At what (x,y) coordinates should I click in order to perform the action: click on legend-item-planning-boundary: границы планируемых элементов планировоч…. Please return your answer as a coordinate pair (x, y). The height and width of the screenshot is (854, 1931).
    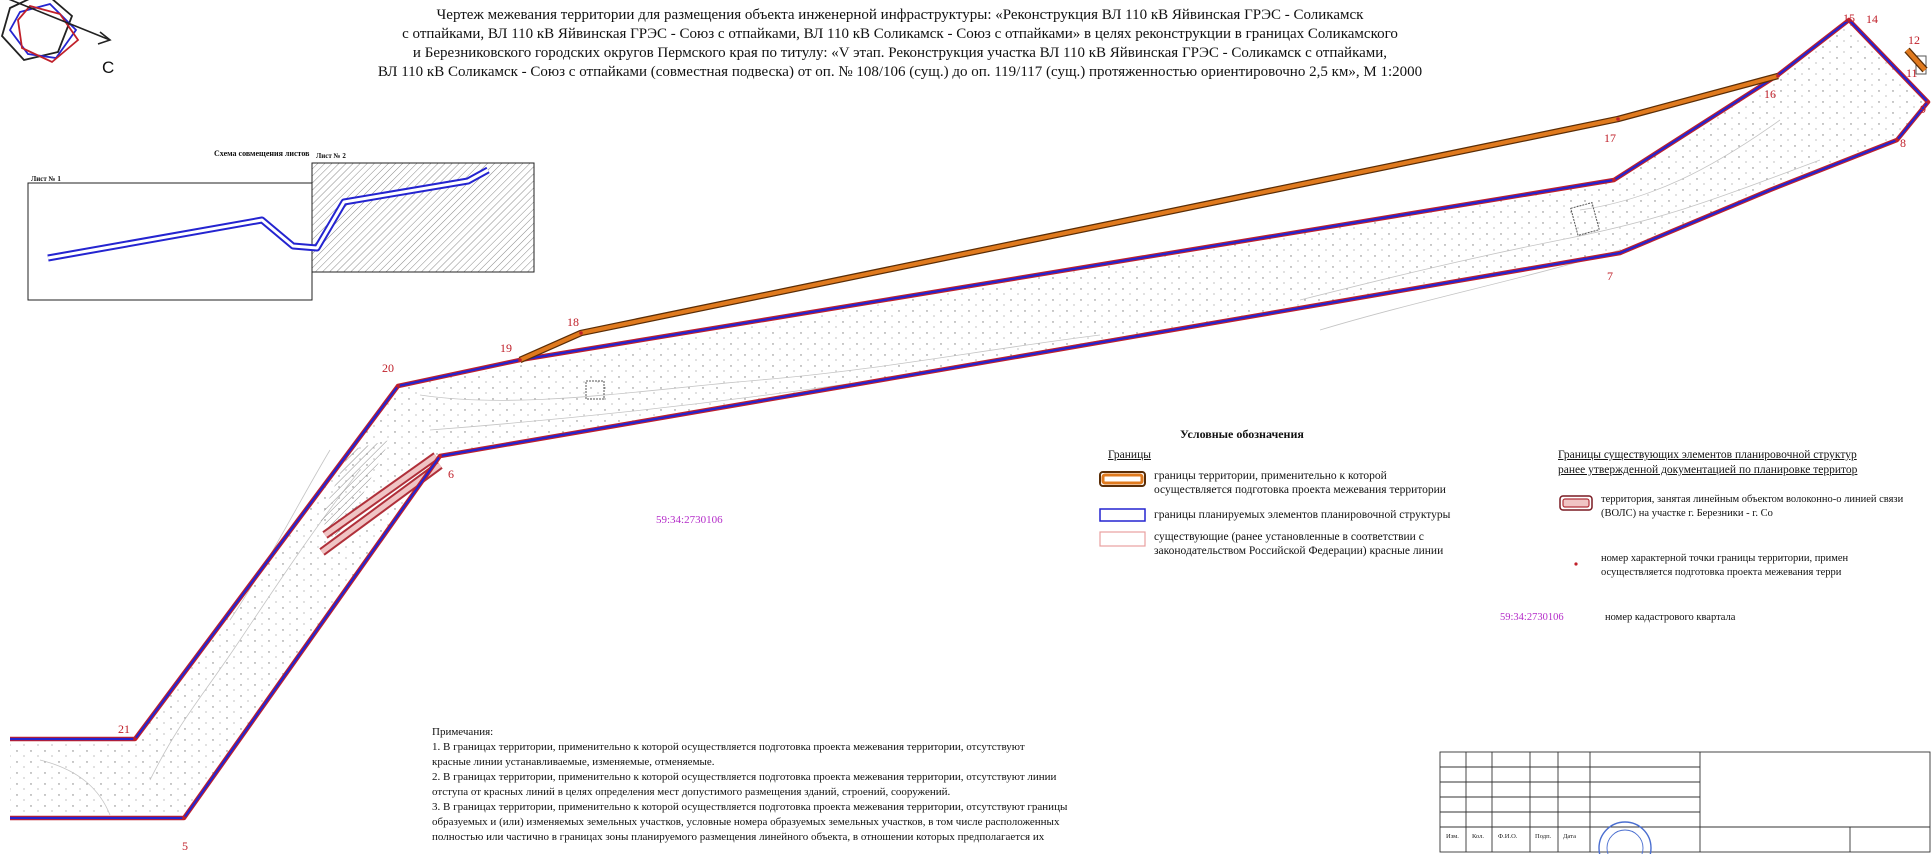
    Looking at the image, I should click on (1302, 515).